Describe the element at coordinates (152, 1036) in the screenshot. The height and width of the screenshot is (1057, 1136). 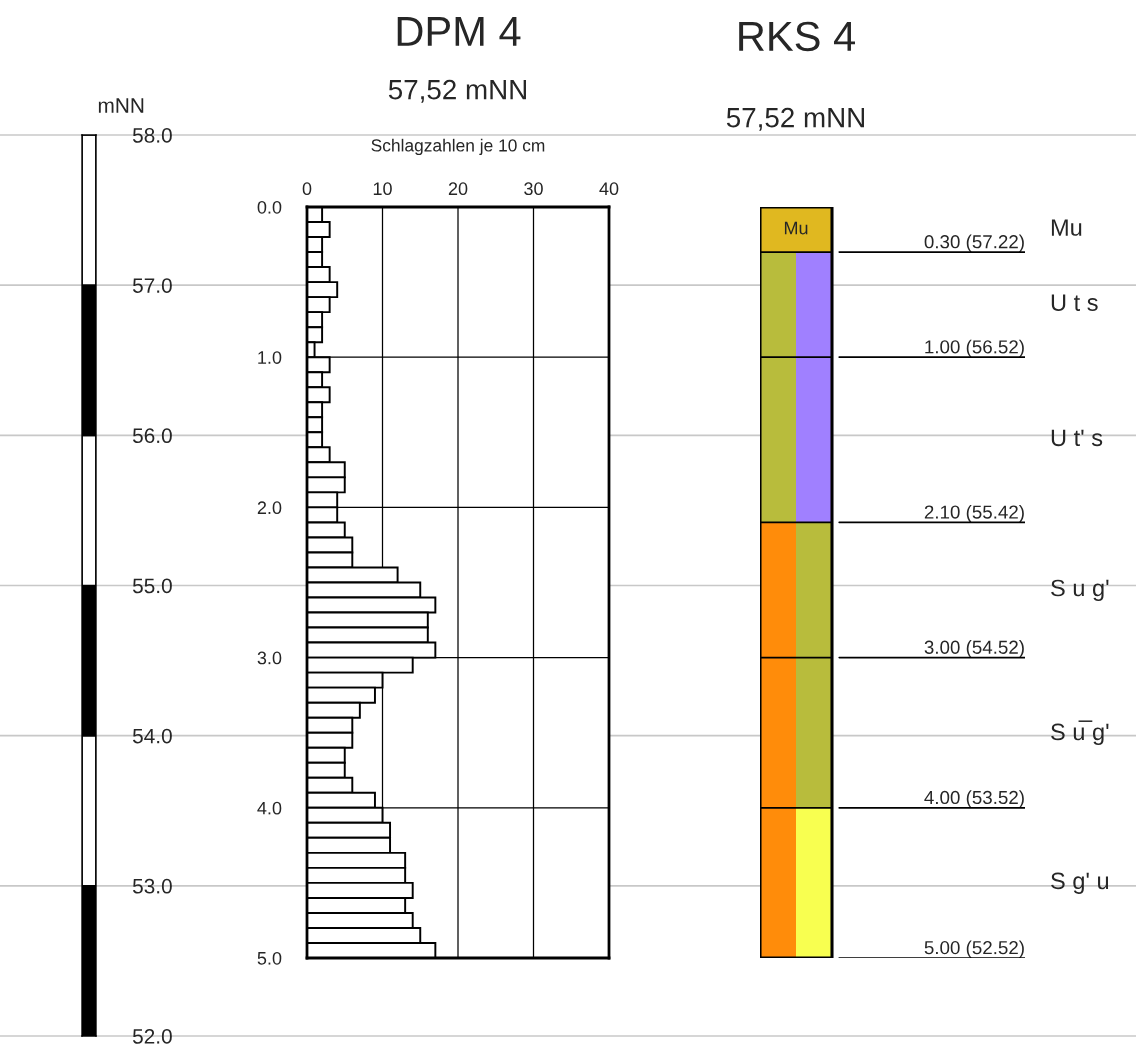
I see `y-tick-label: 52.0` at that location.